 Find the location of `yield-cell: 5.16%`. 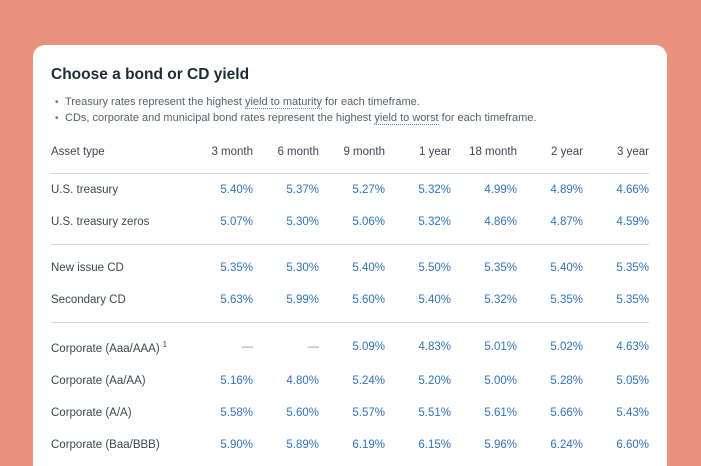

yield-cell: 5.16% is located at coordinates (220, 381).